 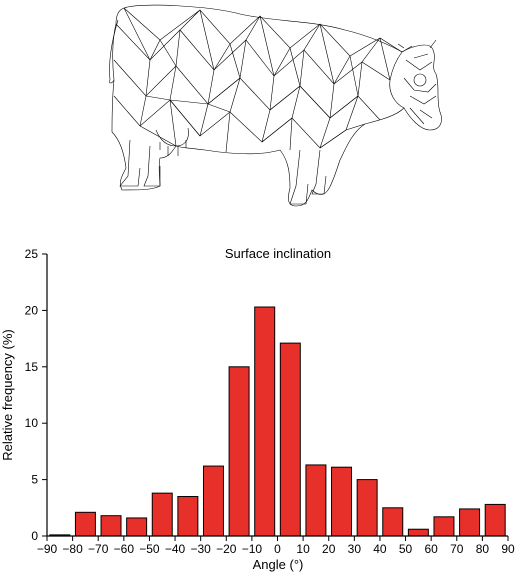 What do you see at coordinates (34, 536) in the screenshot?
I see `y-tick-label: 0` at bounding box center [34, 536].